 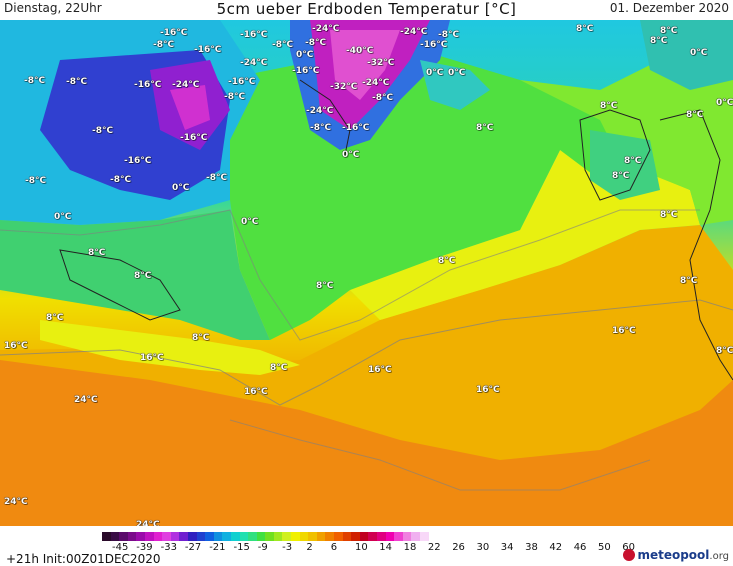 What do you see at coordinates (366, 9) in the screenshot?
I see `map-title: 5cm ueber Erdboden Temperatur [°C]` at bounding box center [366, 9].